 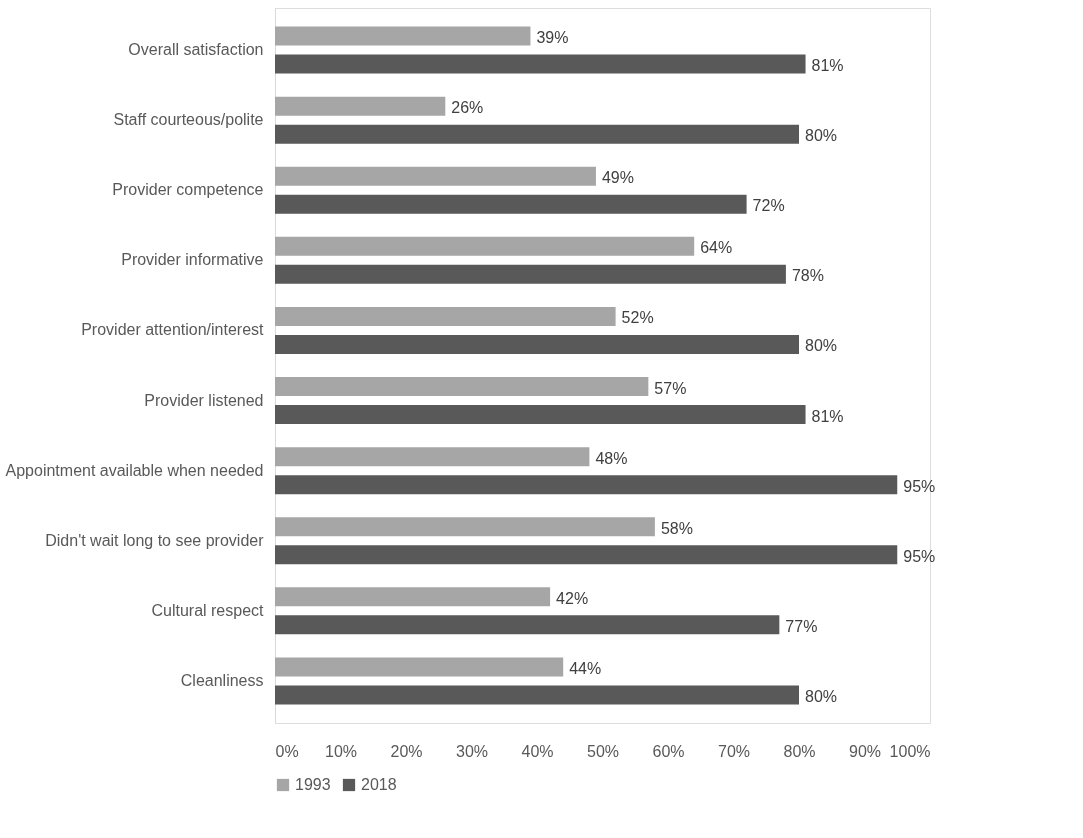 I want to click on data-label: 58%, so click(x=676, y=528).